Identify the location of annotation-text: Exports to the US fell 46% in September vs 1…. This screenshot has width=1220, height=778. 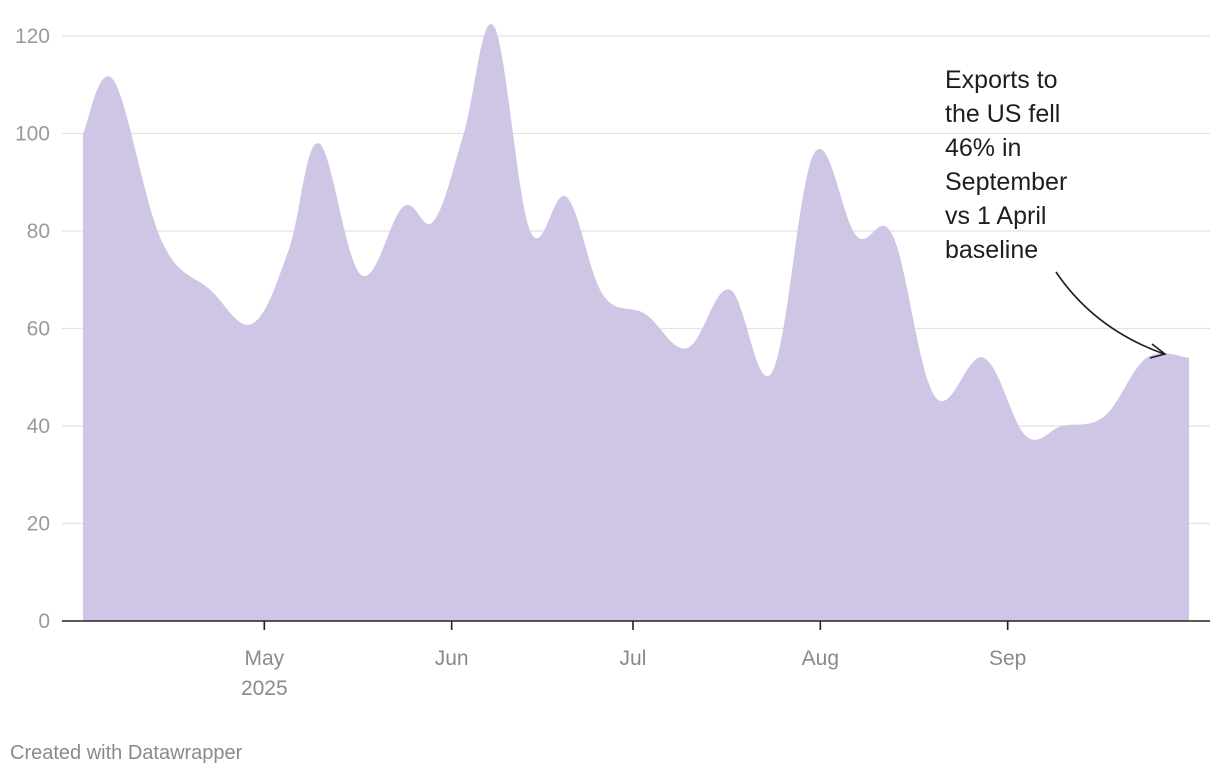
(1006, 165).